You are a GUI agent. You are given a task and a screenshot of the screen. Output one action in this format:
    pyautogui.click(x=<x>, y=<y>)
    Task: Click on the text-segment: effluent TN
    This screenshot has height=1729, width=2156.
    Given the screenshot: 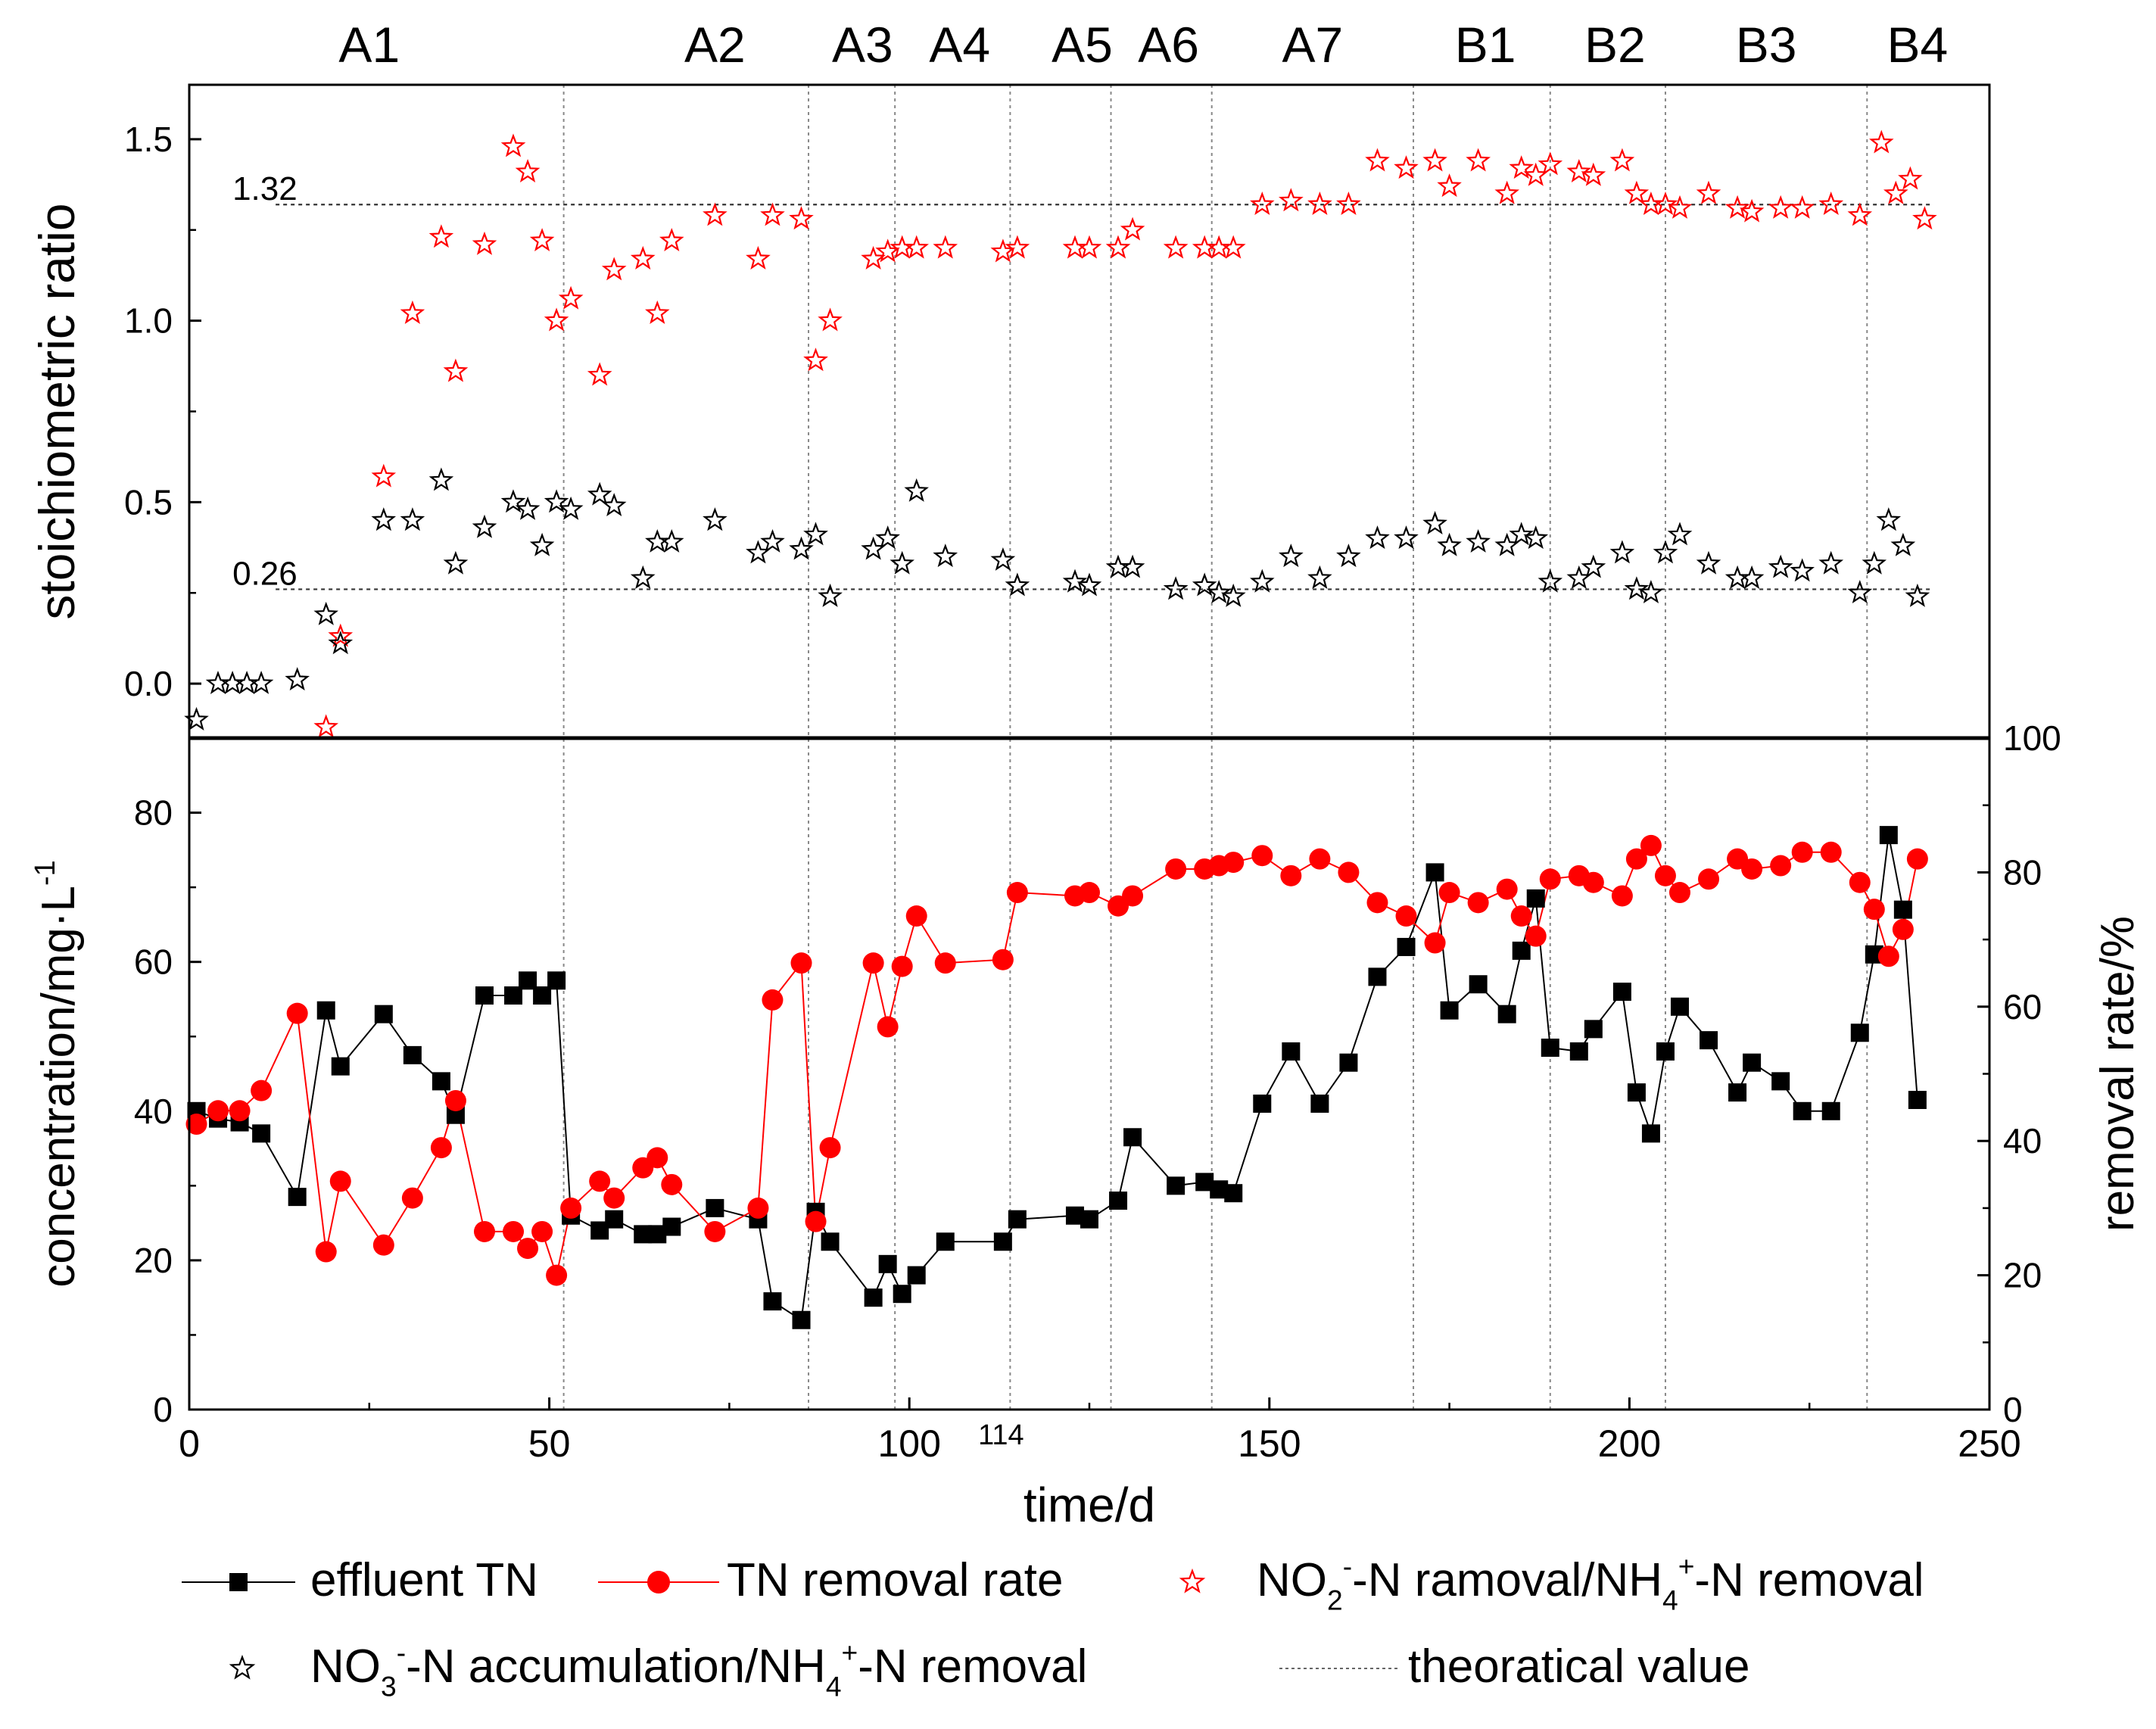 What is the action you would take?
    pyautogui.click(x=424, y=1580)
    